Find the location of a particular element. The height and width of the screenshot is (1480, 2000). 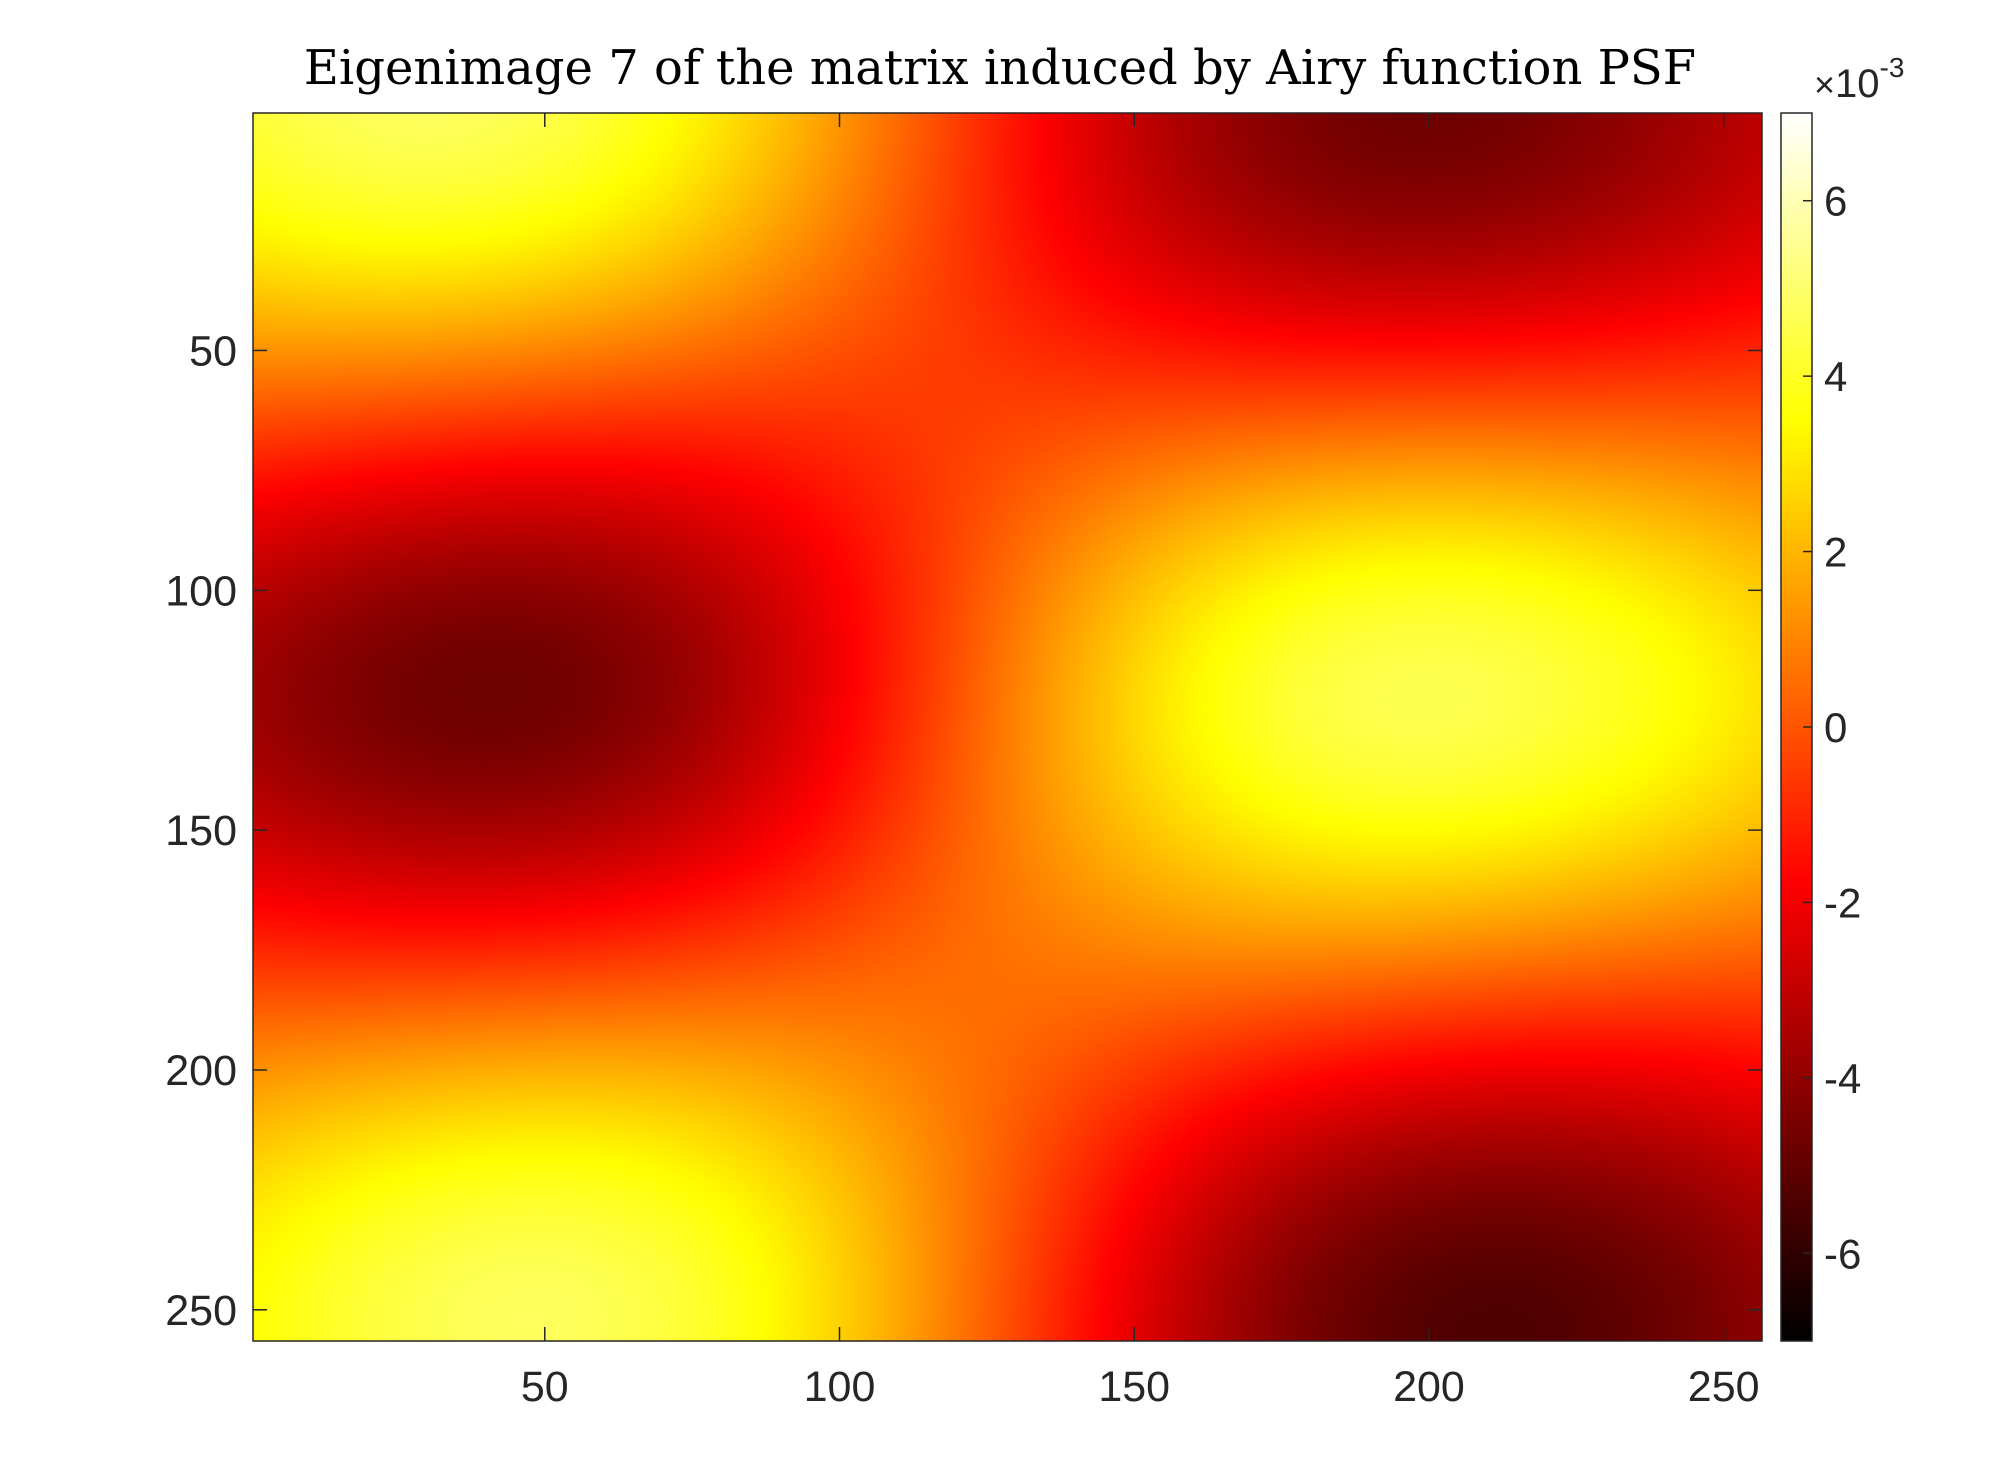

colorbar-ticks: 6 4 2 0 -2 -4 -6 is located at coordinates (1832, 727).